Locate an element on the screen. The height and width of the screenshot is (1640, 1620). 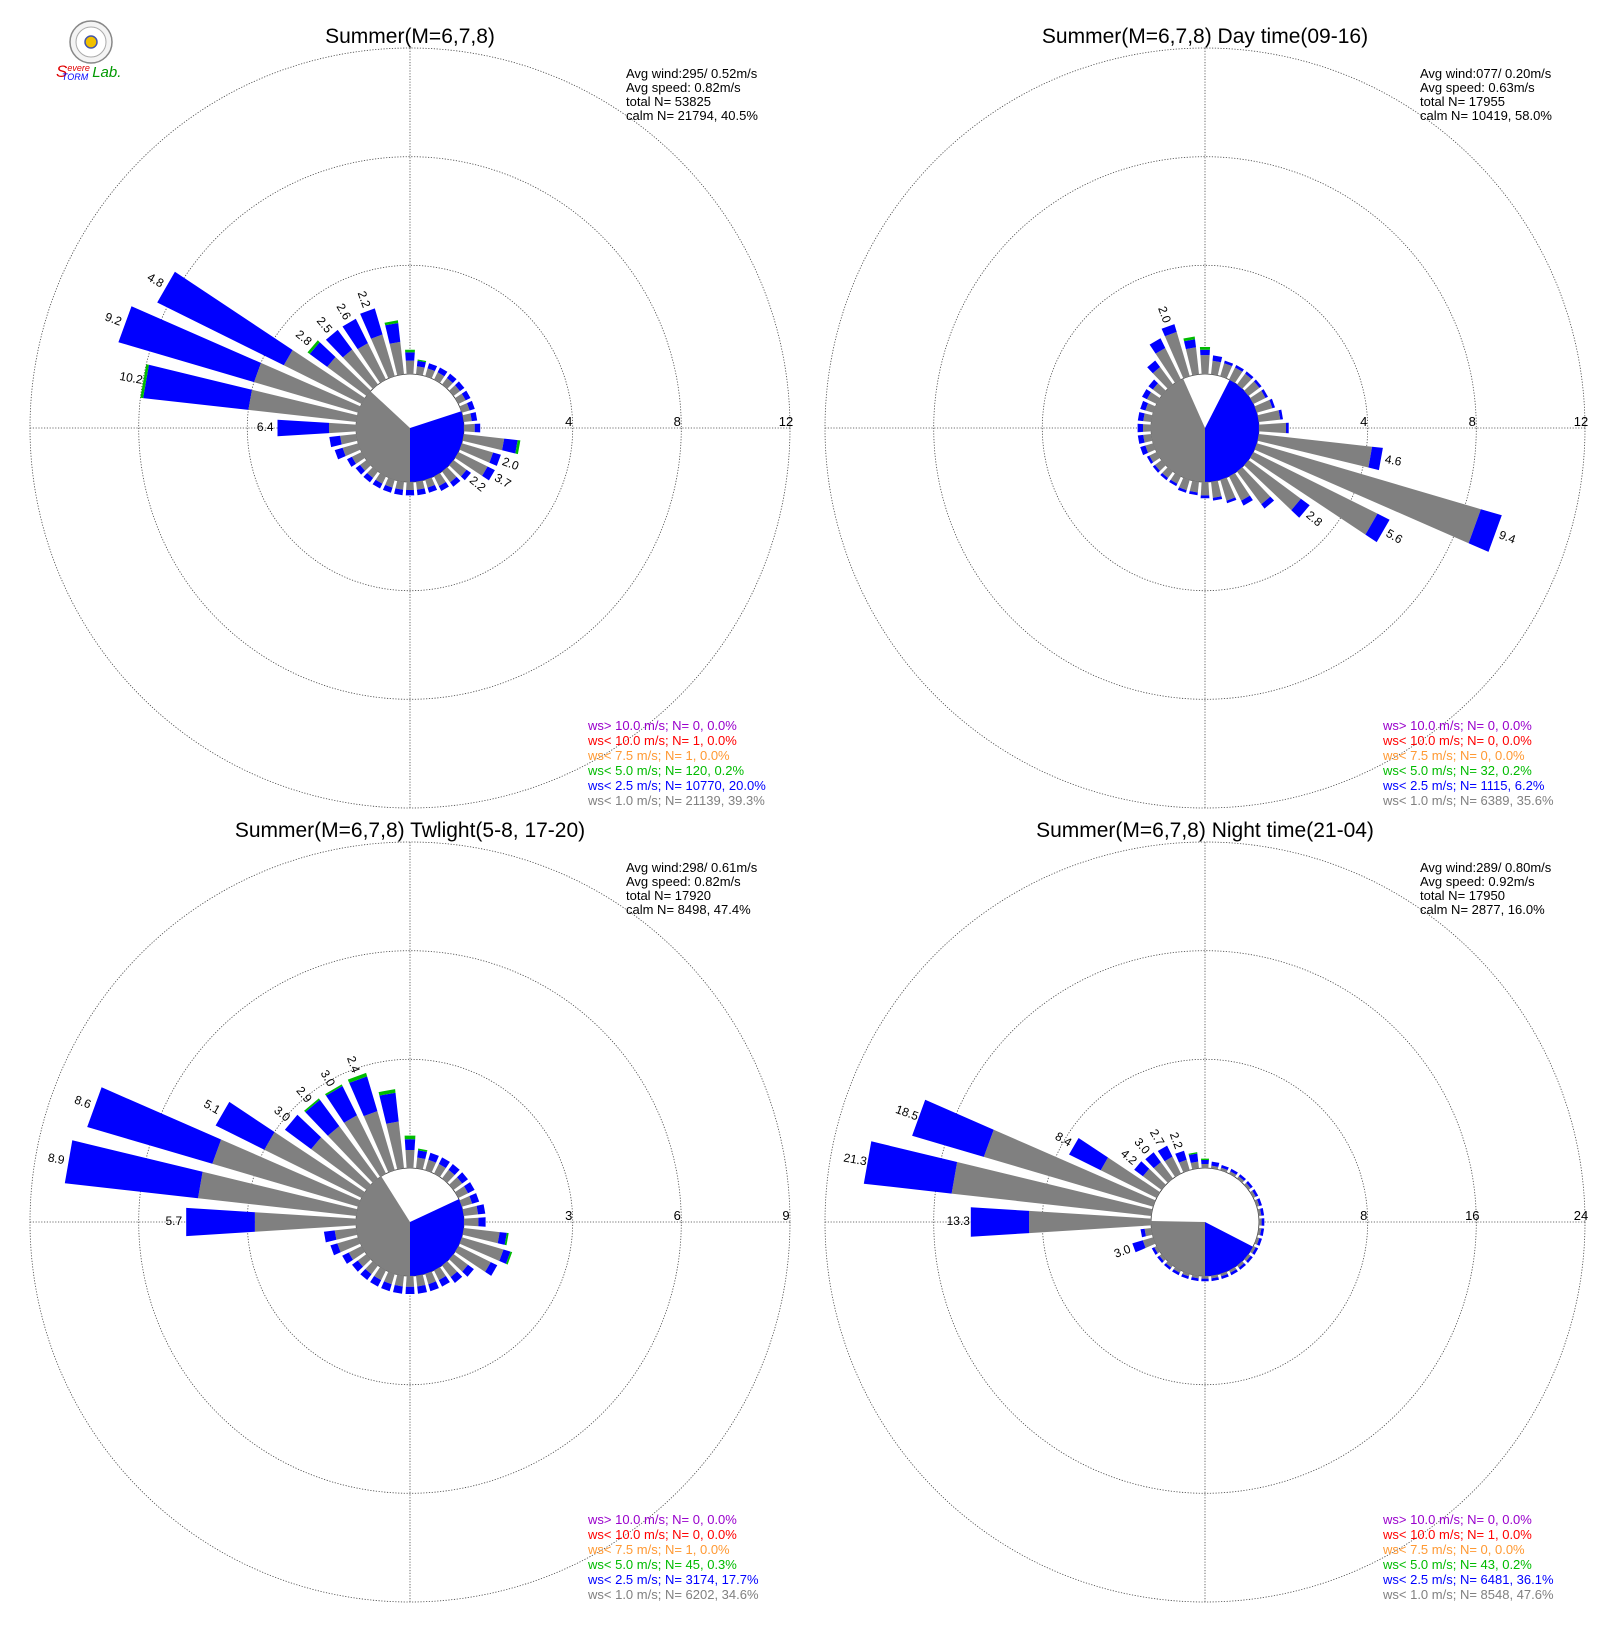
chart-title: Summer(M=6,7,8) Night time(21-04) is located at coordinates (1205, 830).